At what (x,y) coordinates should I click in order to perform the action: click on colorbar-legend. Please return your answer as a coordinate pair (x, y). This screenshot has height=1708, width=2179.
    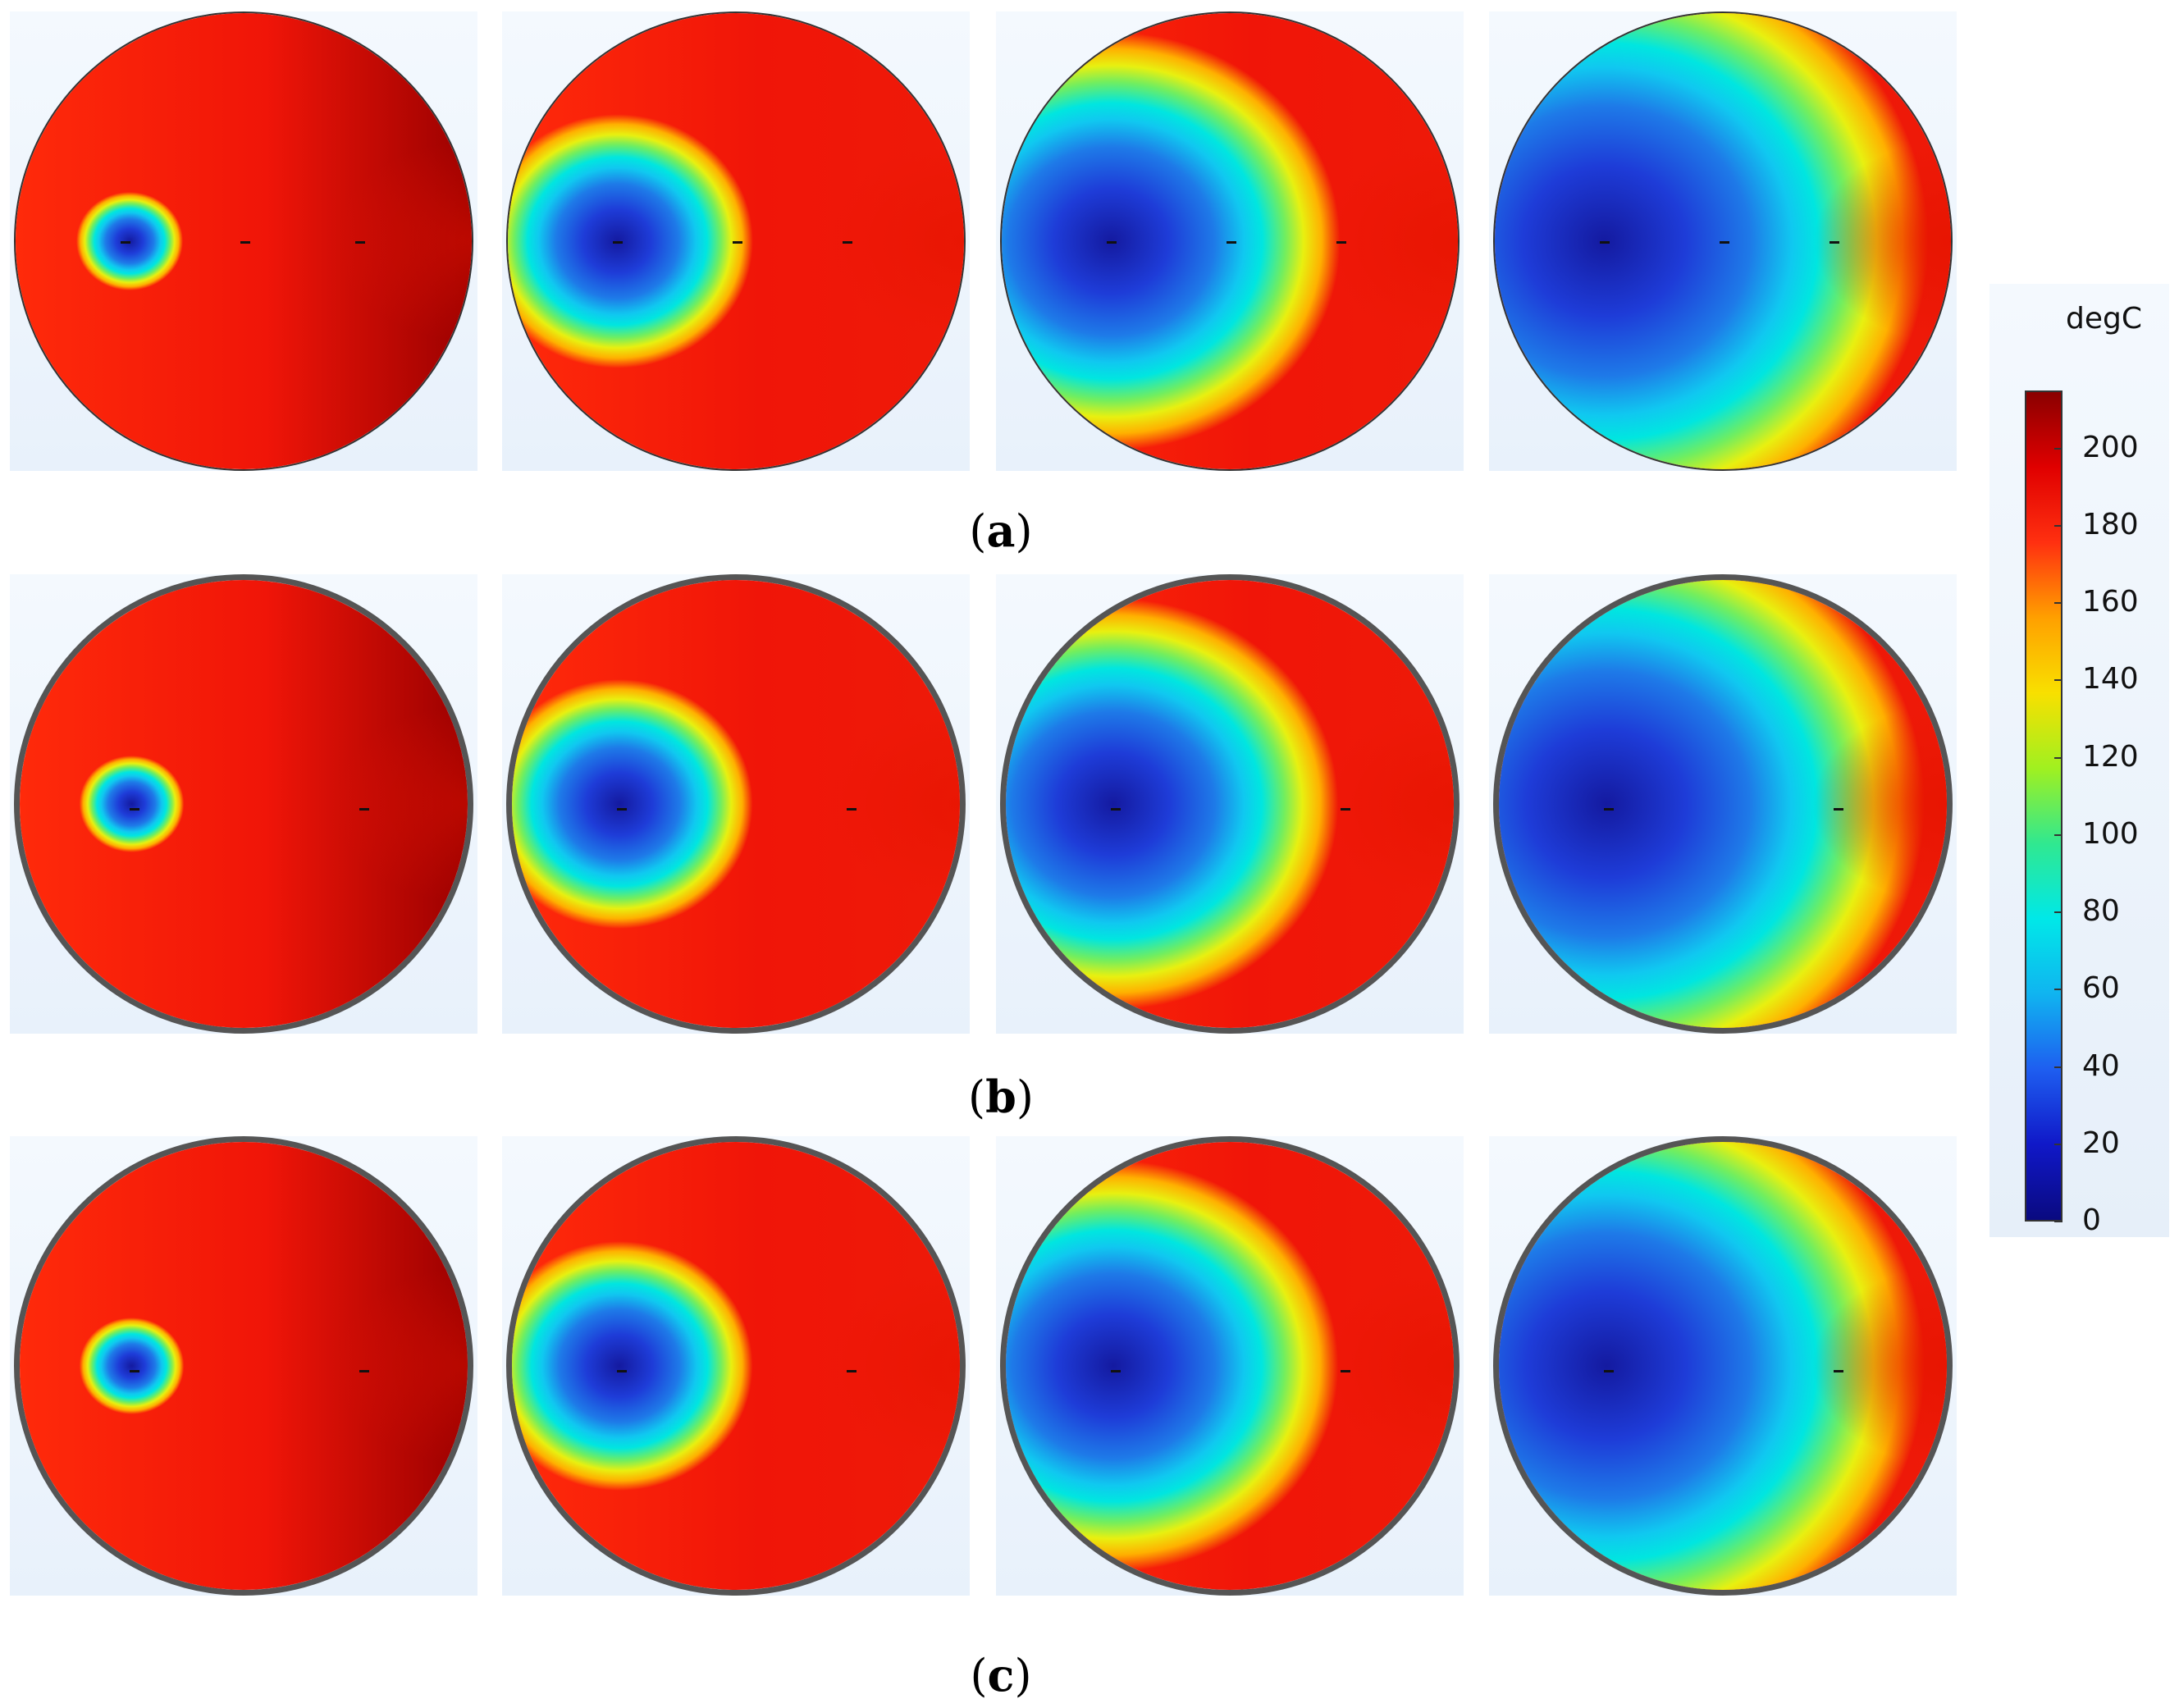
    Looking at the image, I should click on (2079, 760).